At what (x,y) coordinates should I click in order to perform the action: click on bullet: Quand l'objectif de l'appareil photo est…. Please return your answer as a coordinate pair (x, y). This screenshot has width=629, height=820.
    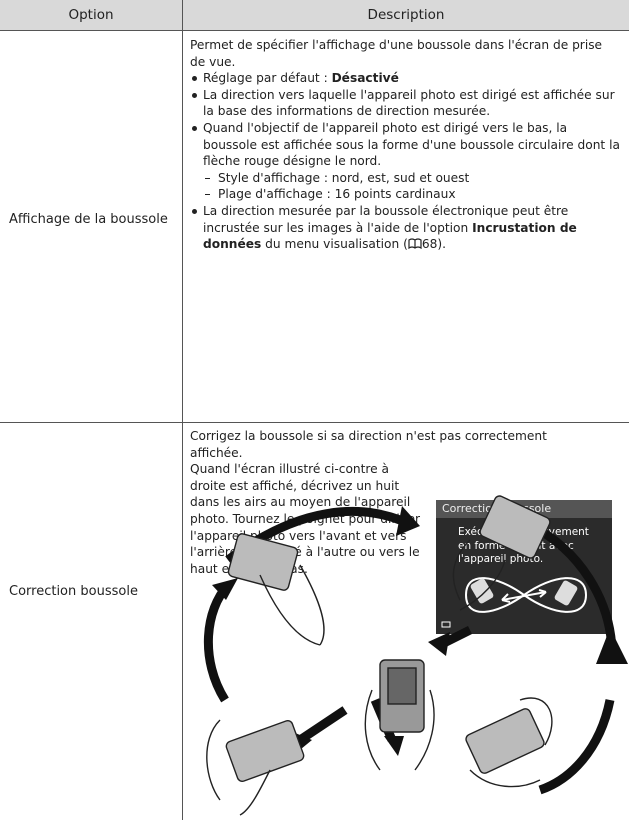
    Looking at the image, I should click on (405, 145).